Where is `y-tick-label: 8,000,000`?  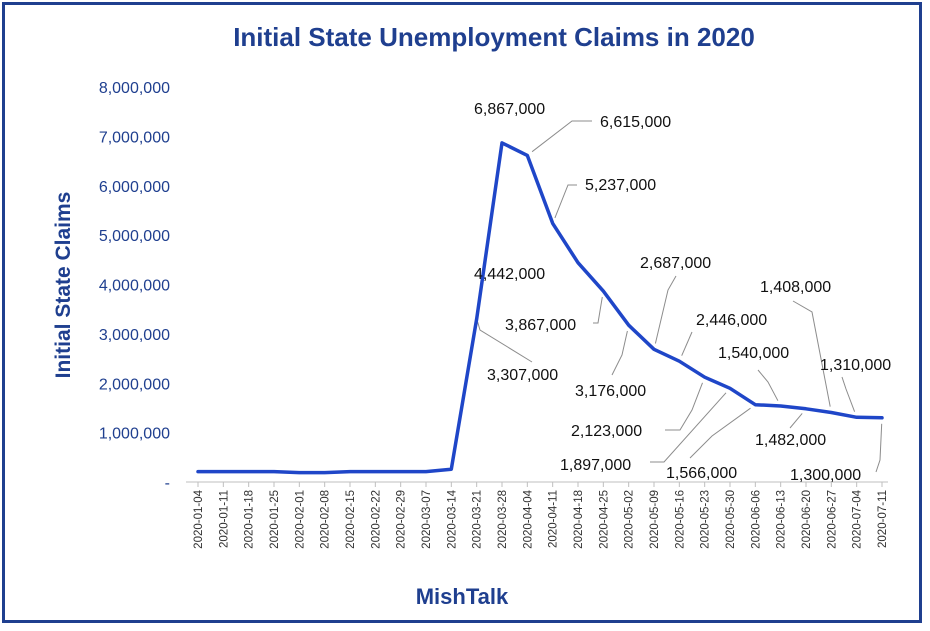 y-tick-label: 8,000,000 is located at coordinates (134, 88).